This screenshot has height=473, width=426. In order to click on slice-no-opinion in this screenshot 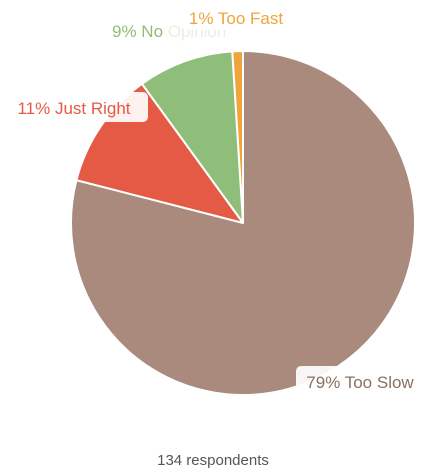, I will do `click(192, 137)`.